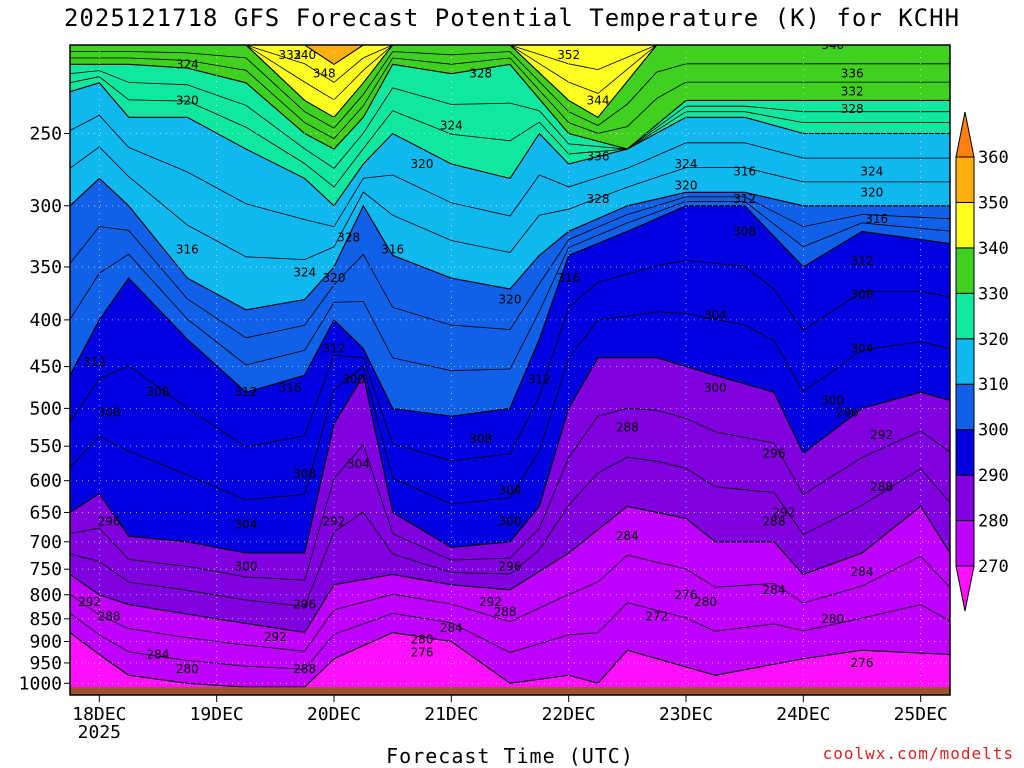  I want to click on x-tick-label: 19DEC, so click(217, 714).